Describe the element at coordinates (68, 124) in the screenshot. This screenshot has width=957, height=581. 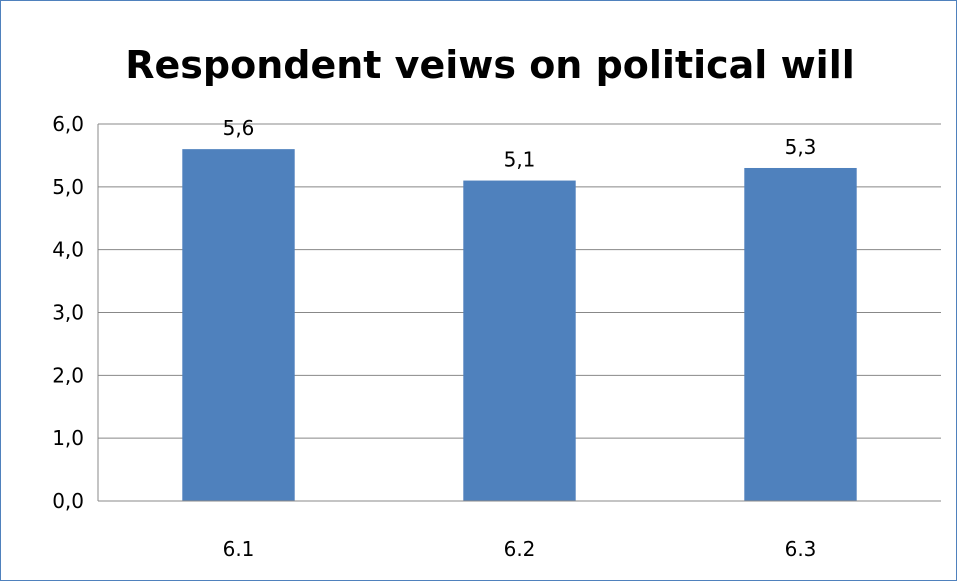
I see `y-tick-label: 6,0` at that location.